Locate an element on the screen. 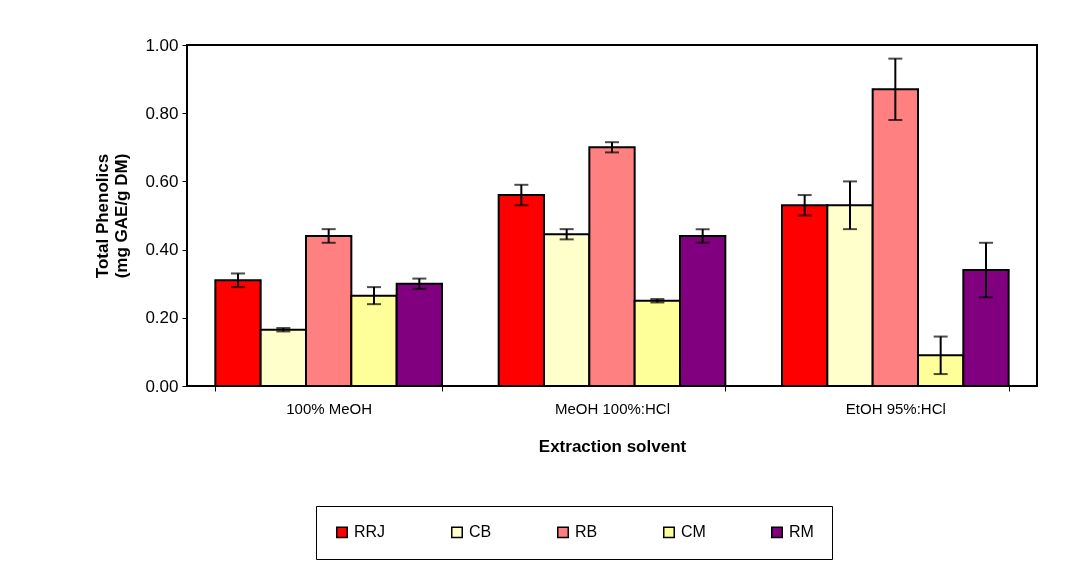  x-tick-label: 100% MeOH is located at coordinates (329, 408).